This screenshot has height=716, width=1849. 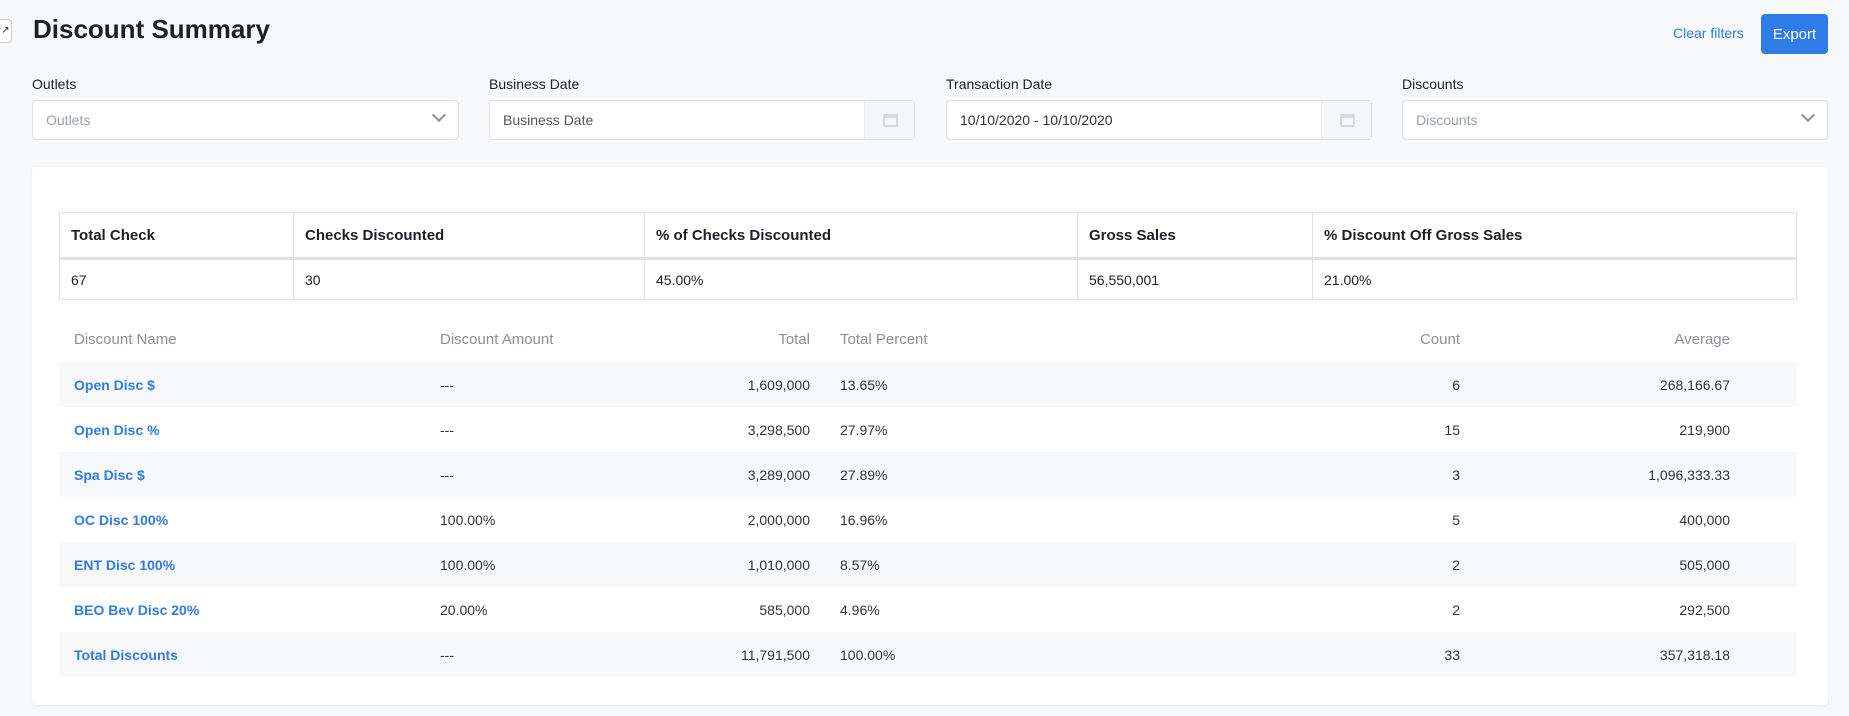 I want to click on discount-name-link: BEO Bev Disc 20%, so click(x=137, y=609).